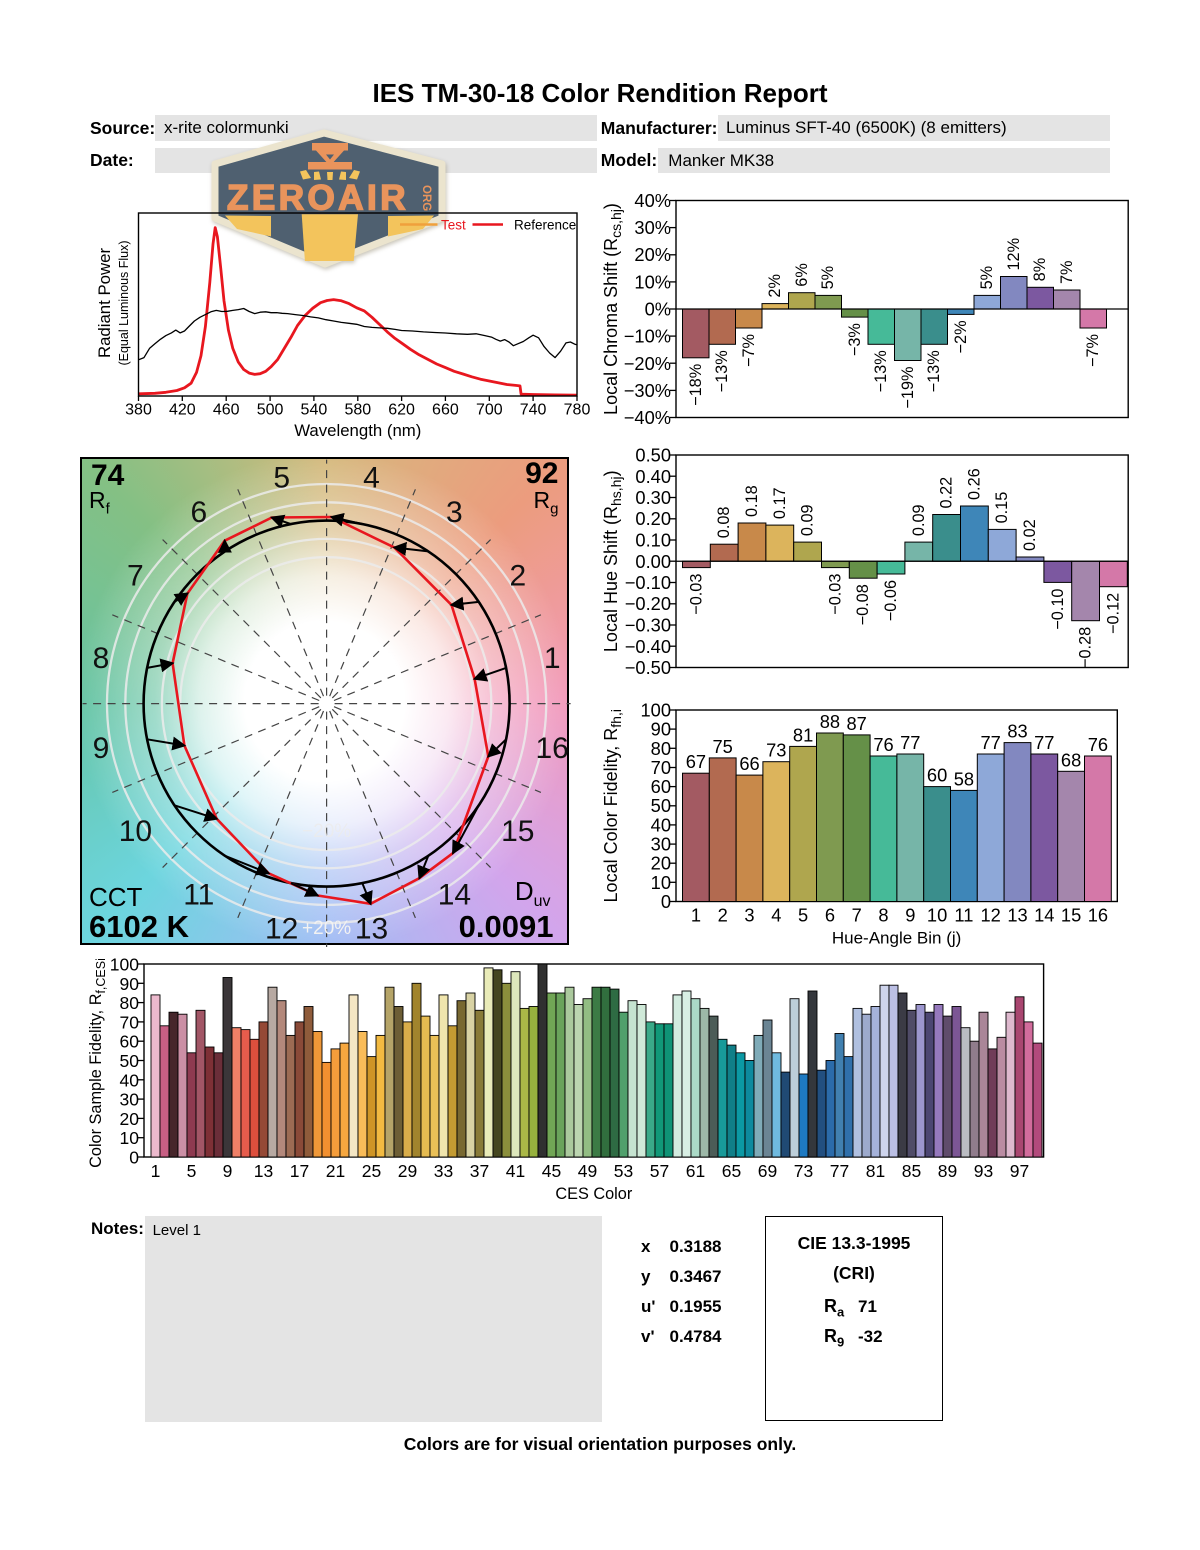 The width and height of the screenshot is (1200, 1550). Describe the element at coordinates (752, 501) in the screenshot. I see `svg-text: 0.18` at that location.